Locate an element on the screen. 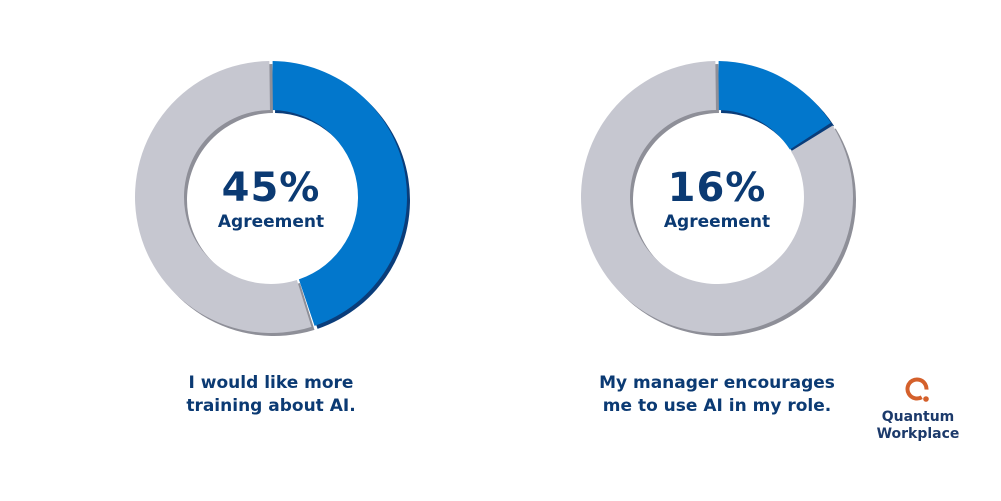 This screenshot has width=1001, height=501. caption-line: I would like more is located at coordinates (271, 383).